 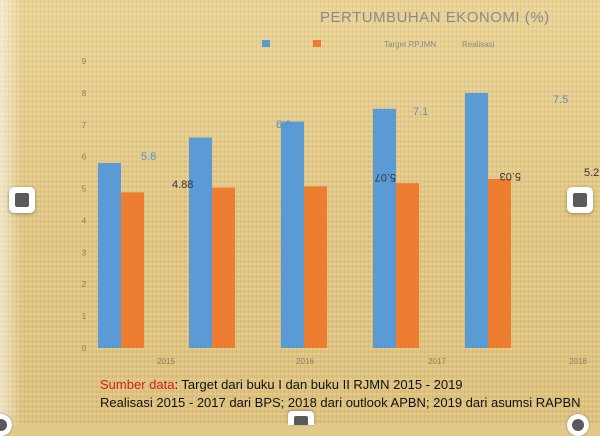 I want to click on data-label: 5.07, so click(x=385, y=177).